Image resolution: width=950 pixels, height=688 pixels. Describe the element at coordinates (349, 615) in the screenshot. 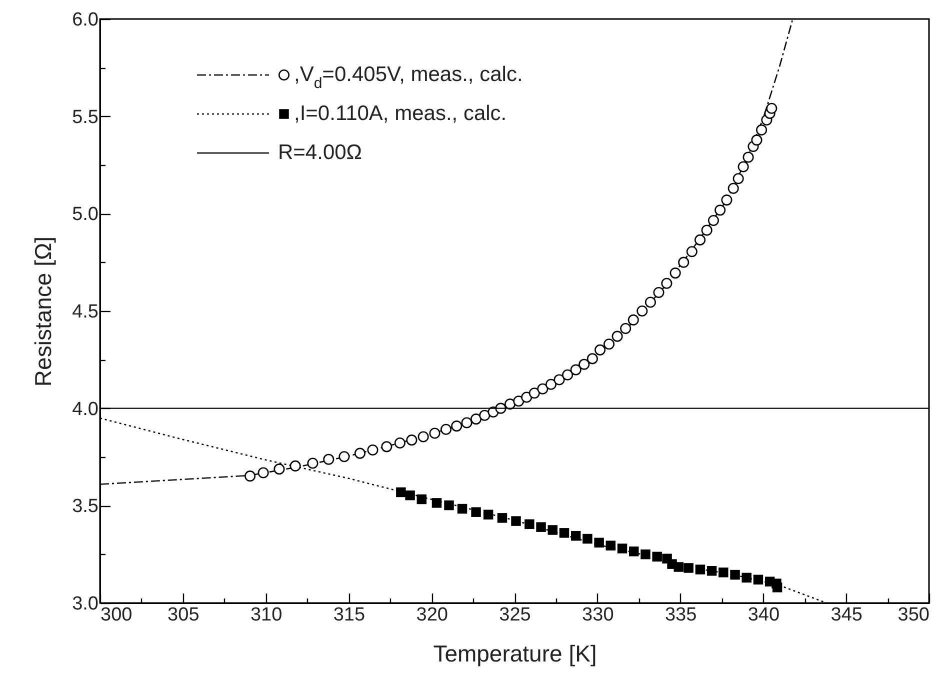

I see `x-tick-label: 315` at that location.